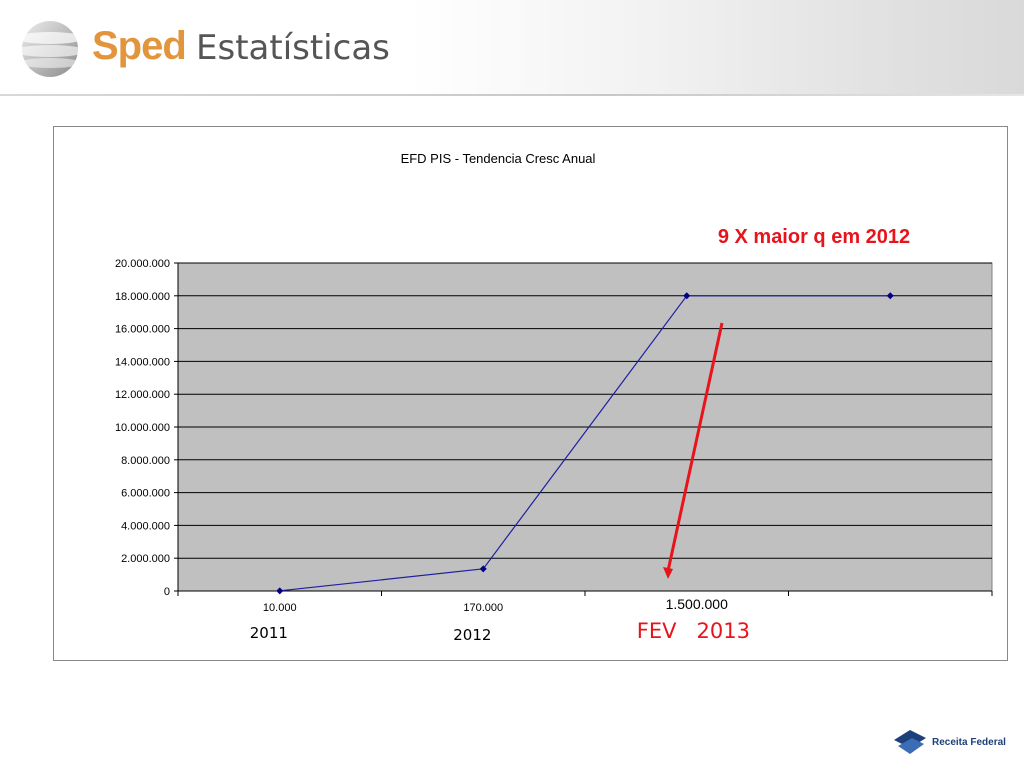 The image size is (1024, 768). I want to click on receita-federal-text: Receita Federal, so click(969, 742).